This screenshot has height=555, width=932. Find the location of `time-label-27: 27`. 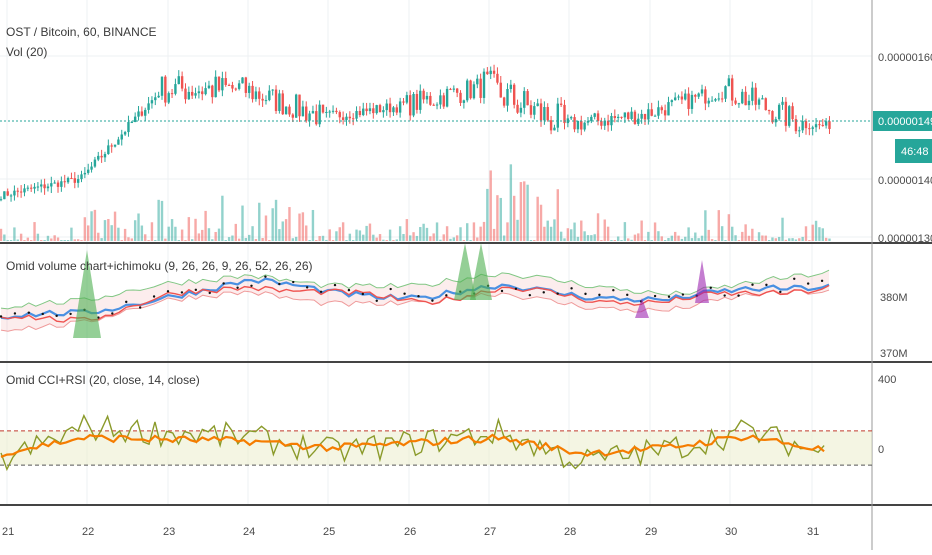

time-label-27: 27 is located at coordinates (490, 532).